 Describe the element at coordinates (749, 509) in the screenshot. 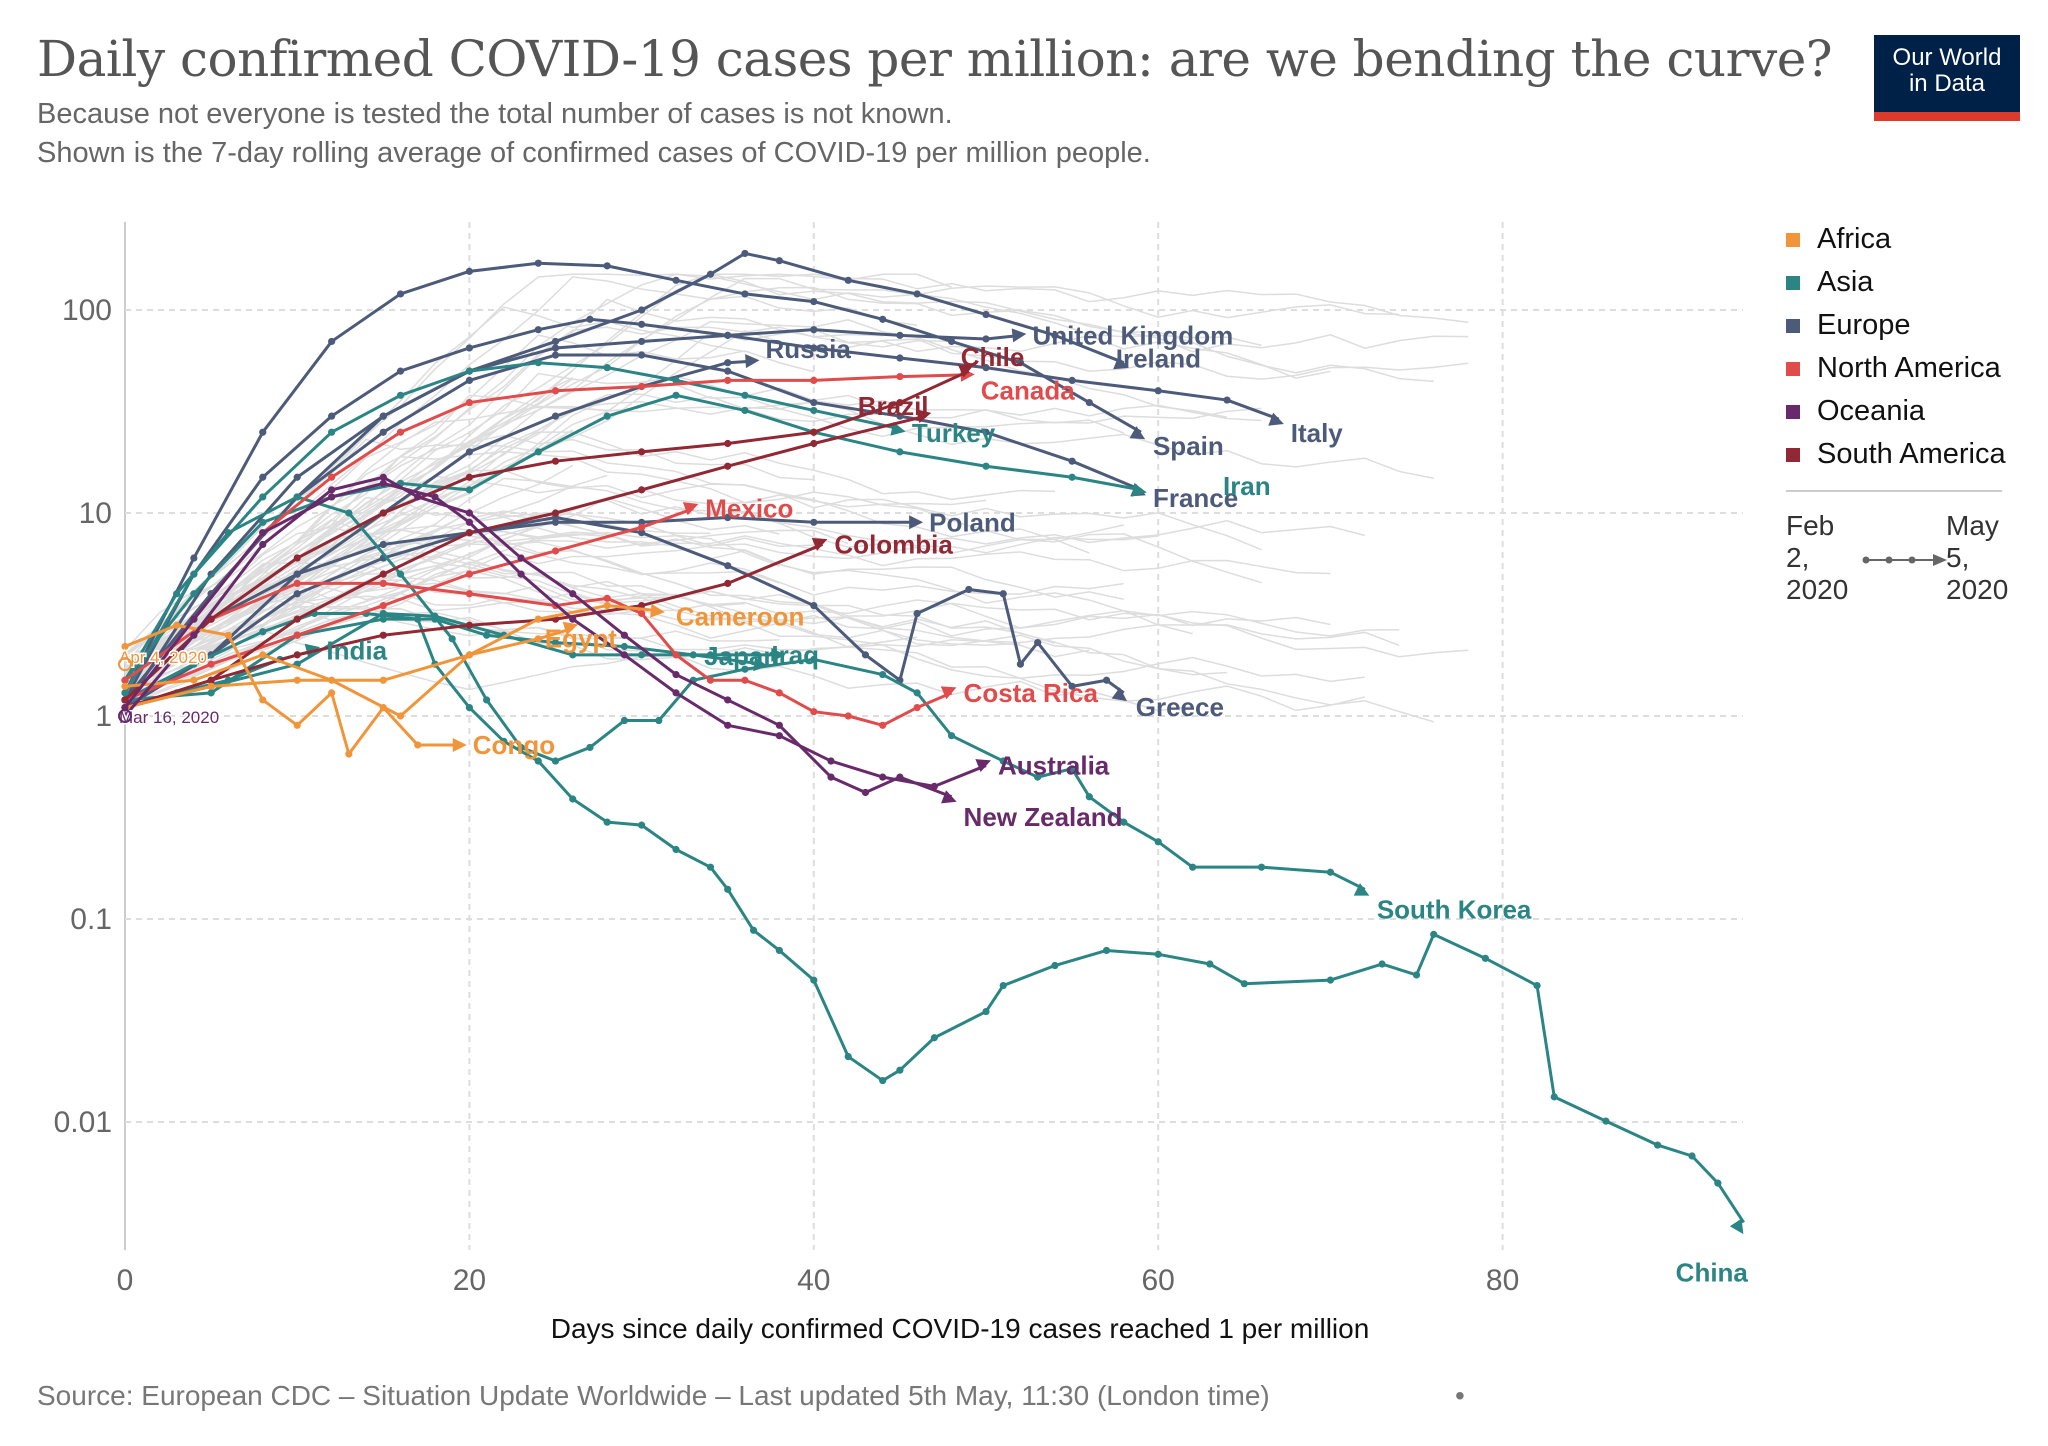

I see `country-label-mexico: Mexico` at that location.